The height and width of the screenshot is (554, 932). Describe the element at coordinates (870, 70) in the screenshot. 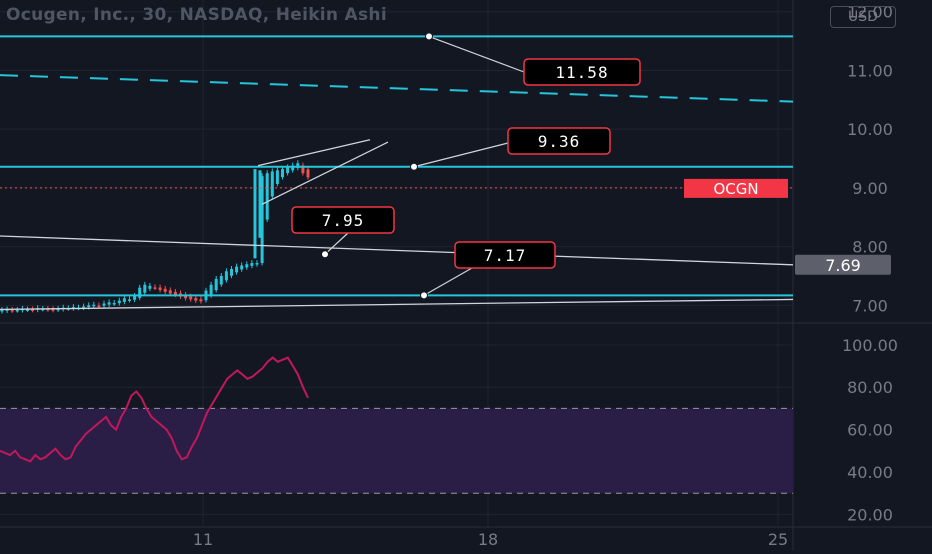

I see `price-tick-label: 11.00` at that location.